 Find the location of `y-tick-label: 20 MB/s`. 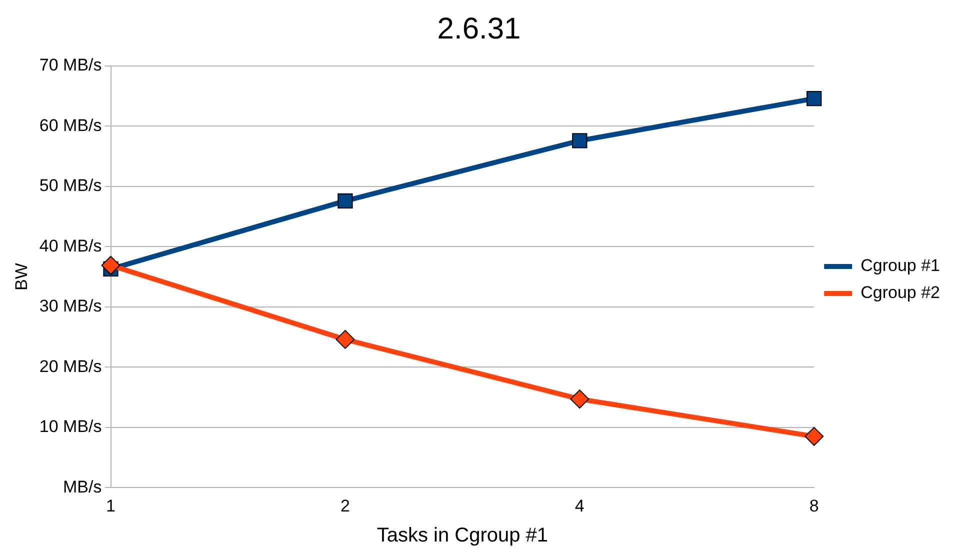

y-tick-label: 20 MB/s is located at coordinates (70, 366).